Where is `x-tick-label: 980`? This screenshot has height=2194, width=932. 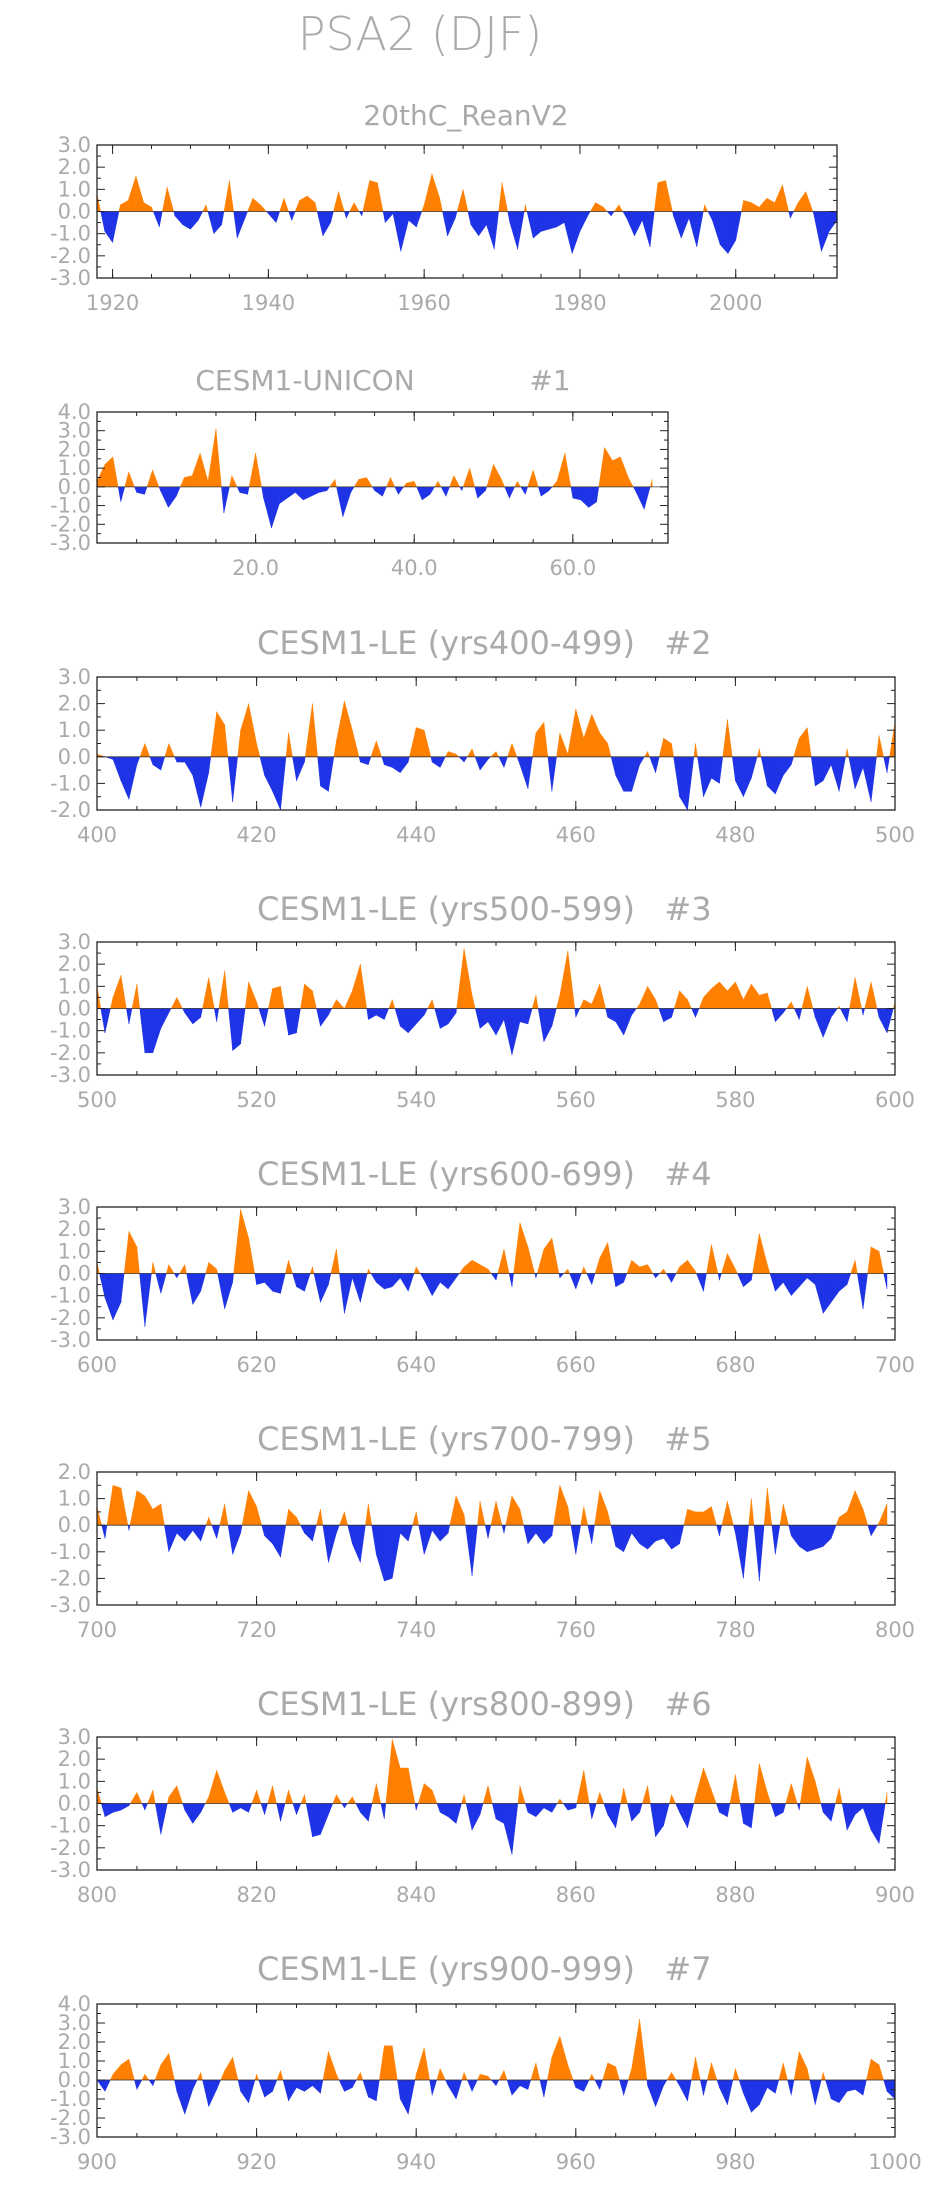
x-tick-label: 980 is located at coordinates (735, 2162).